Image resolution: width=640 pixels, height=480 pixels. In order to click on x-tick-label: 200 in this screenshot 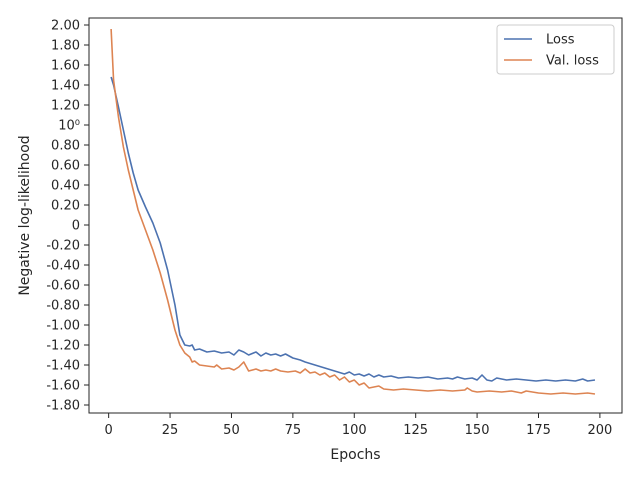, I will do `click(599, 430)`.